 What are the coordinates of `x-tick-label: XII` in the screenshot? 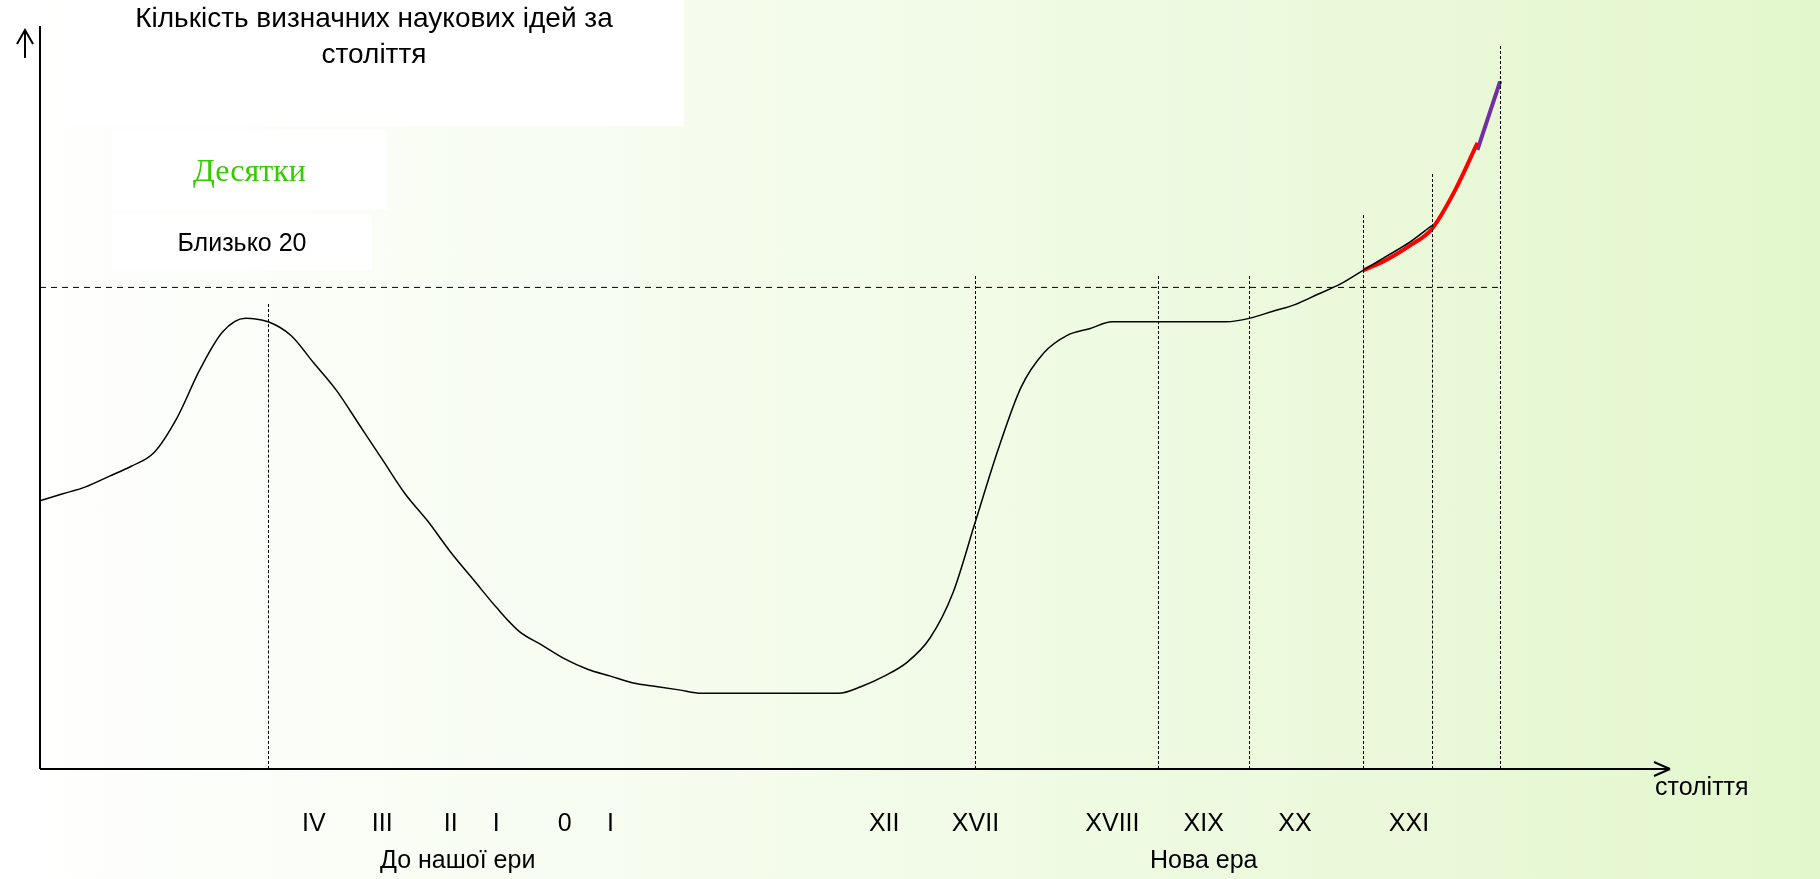 It's located at (884, 821).